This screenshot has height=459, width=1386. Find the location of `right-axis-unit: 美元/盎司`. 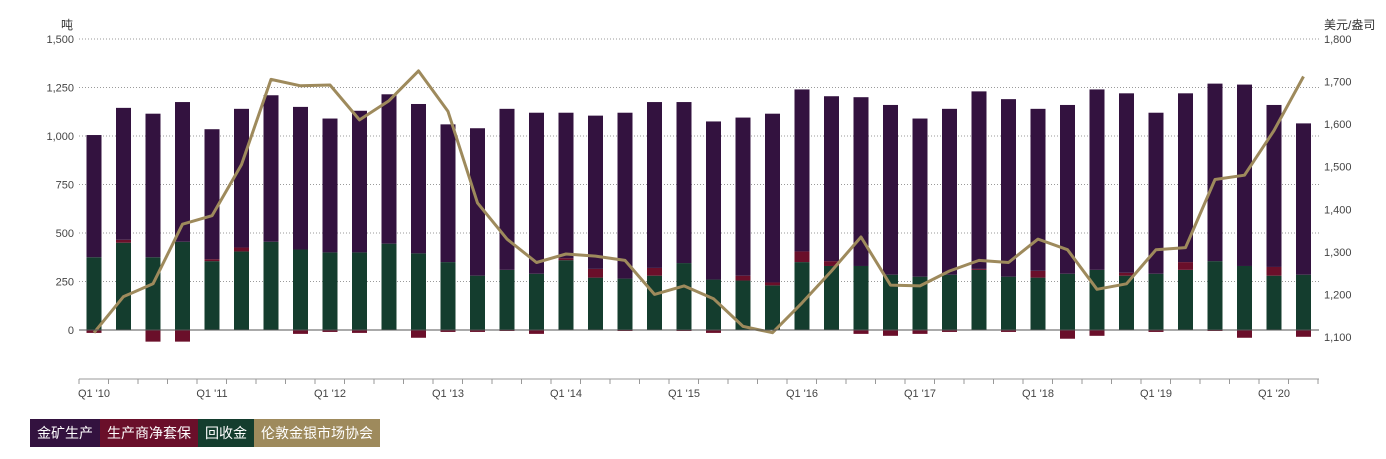

right-axis-unit: 美元/盎司 is located at coordinates (1349, 25).